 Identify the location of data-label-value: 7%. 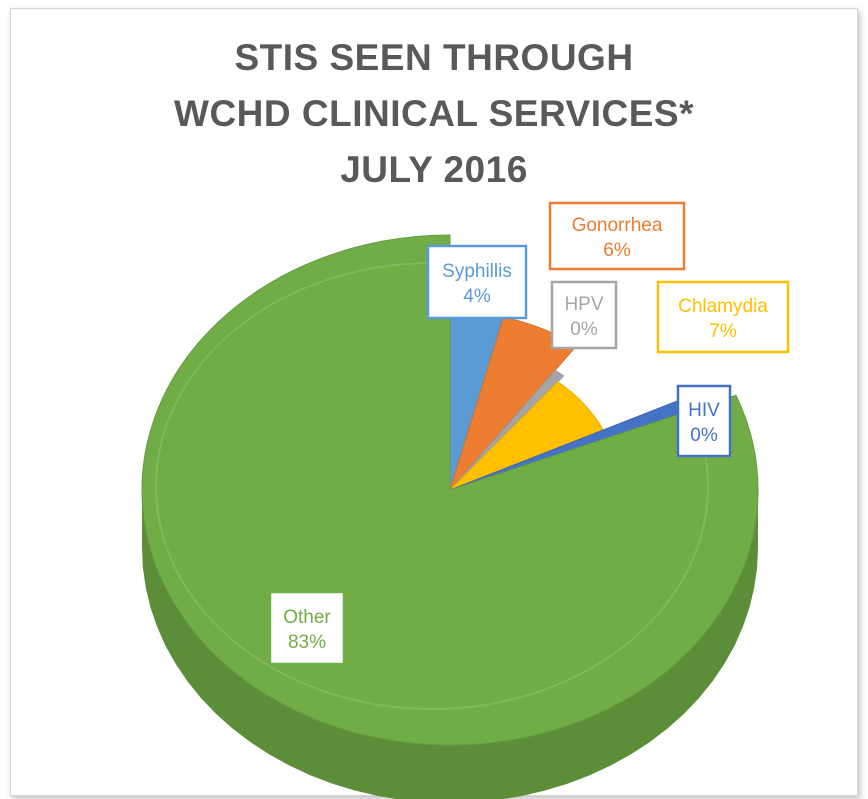
(723, 331).